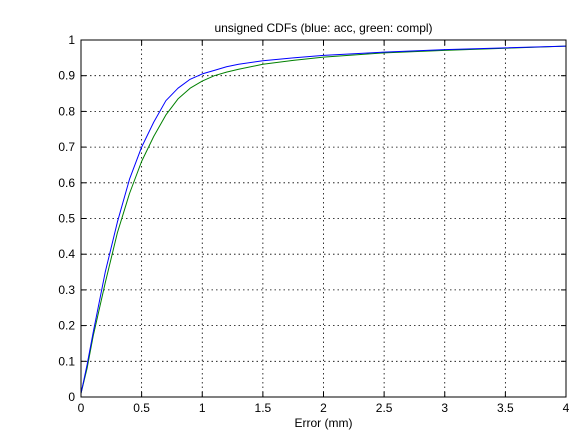 Image resolution: width=576 pixels, height=432 pixels. I want to click on x-tick-labels: 0 0.5 1 1.5 2 2.5 3 3.5 4, so click(324, 408).